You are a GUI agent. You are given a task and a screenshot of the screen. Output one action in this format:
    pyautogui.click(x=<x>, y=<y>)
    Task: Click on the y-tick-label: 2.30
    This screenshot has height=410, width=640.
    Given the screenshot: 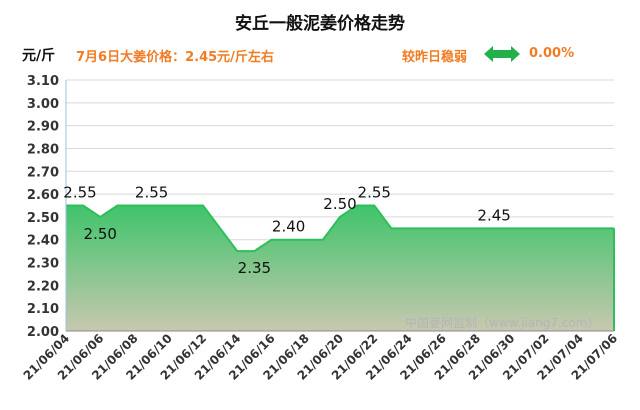 What is the action you would take?
    pyautogui.click(x=43, y=264)
    